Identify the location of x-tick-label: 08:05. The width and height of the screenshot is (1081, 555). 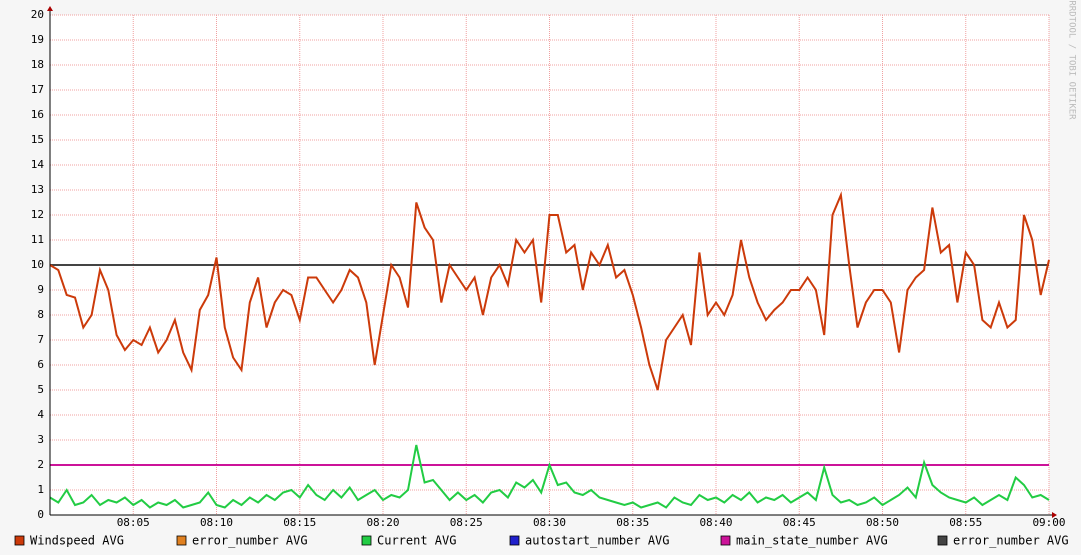
(133, 522).